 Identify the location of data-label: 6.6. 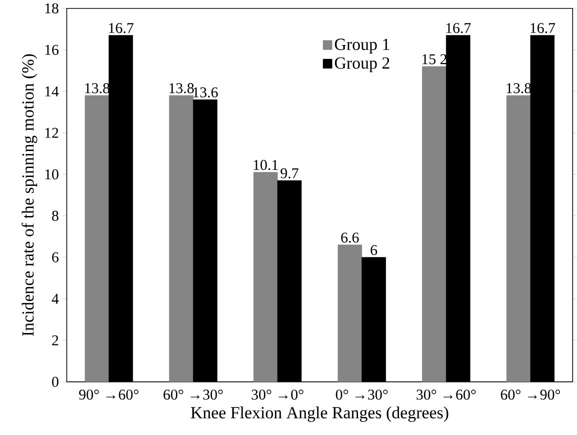
(350, 237).